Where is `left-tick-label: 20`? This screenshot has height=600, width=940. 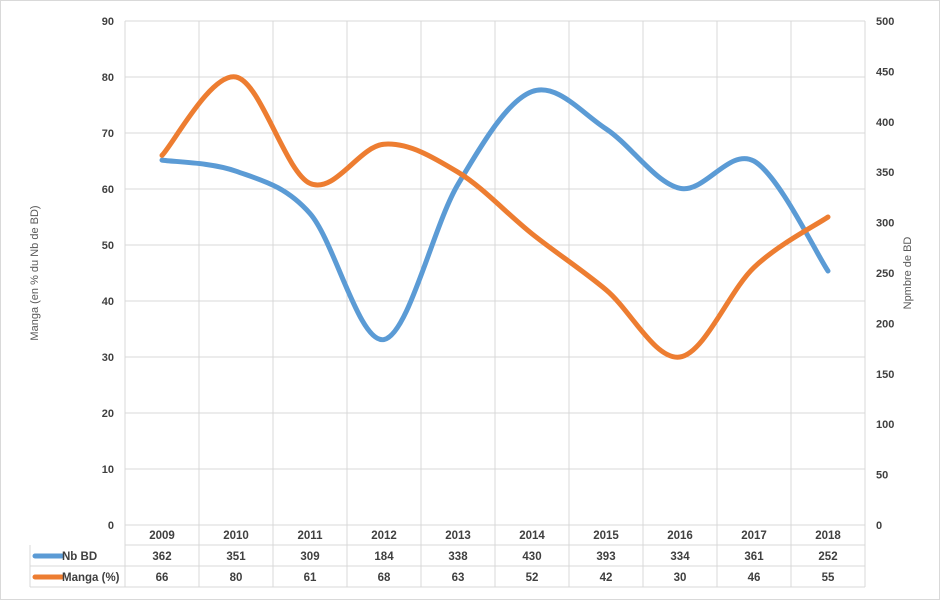
left-tick-label: 20 is located at coordinates (108, 414).